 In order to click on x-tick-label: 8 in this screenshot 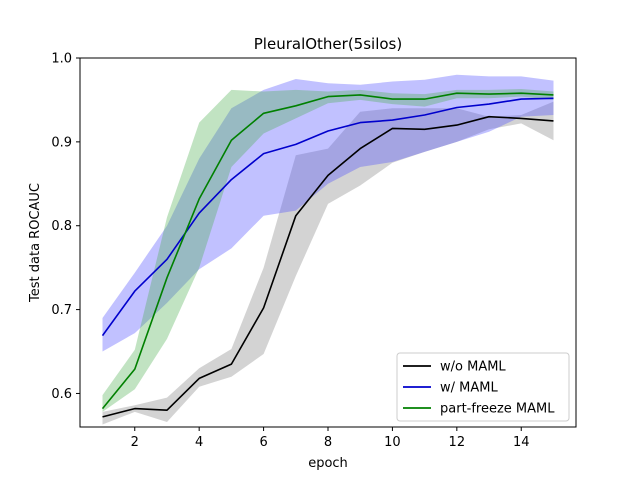, I will do `click(328, 442)`.